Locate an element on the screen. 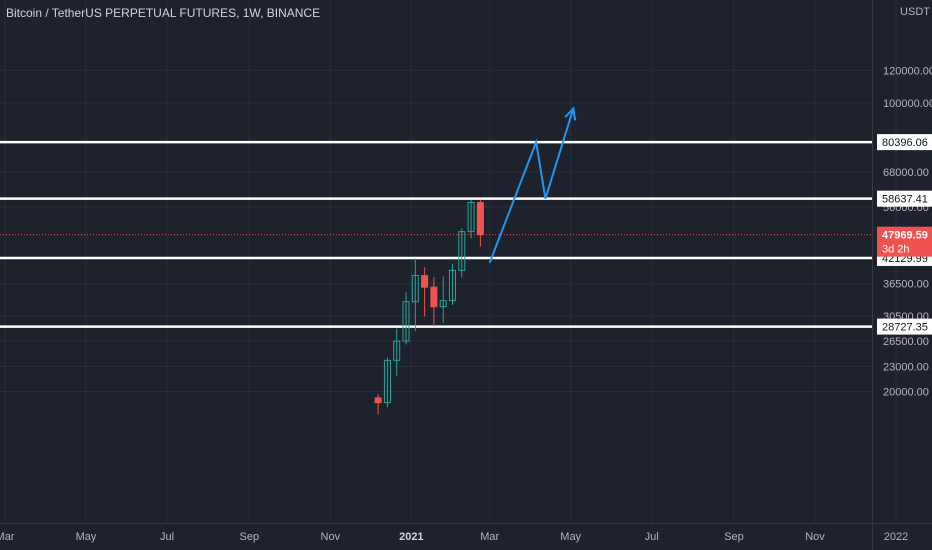 This screenshot has width=932, height=550. time-tick-label: 2021 is located at coordinates (411, 537).